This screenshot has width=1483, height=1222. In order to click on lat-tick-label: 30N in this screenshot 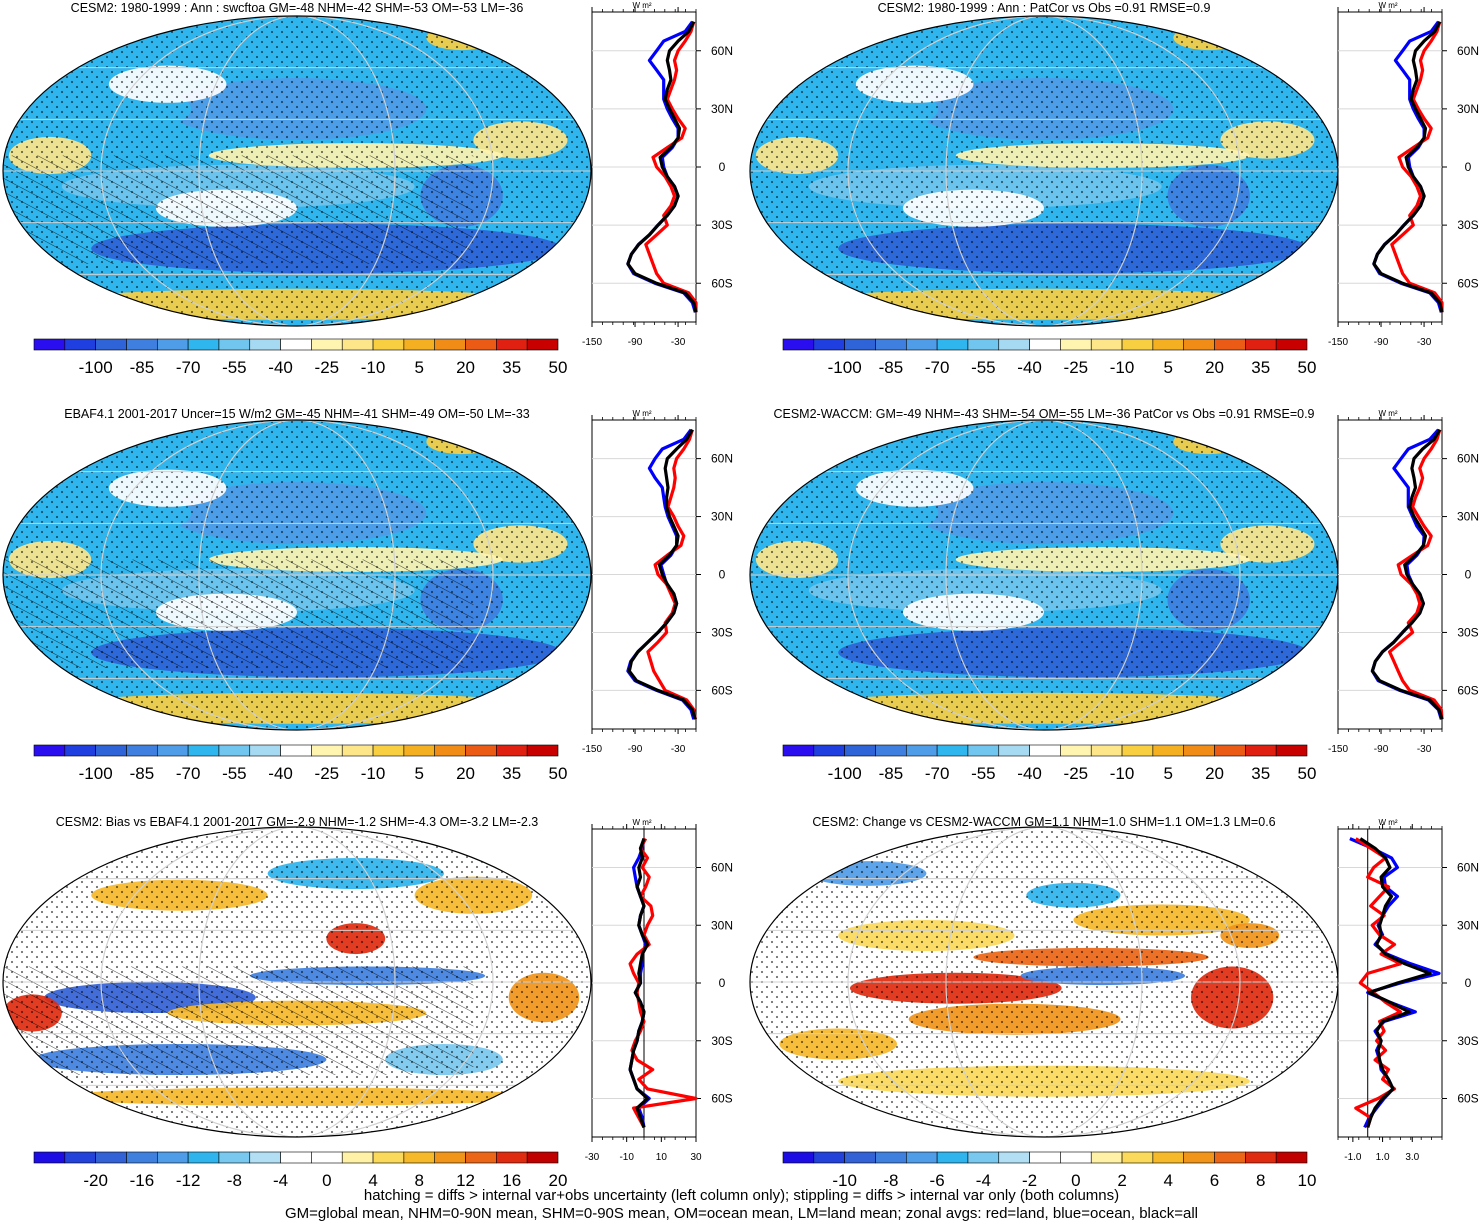, I will do `click(722, 517)`.